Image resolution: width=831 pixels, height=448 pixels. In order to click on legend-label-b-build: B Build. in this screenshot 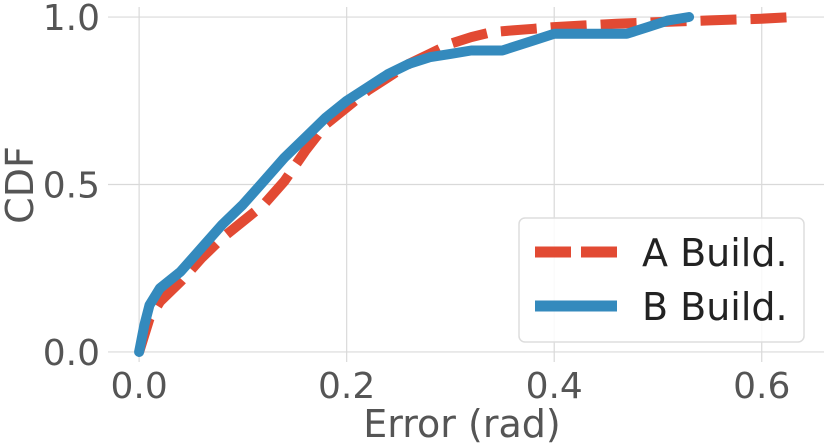, I will do `click(715, 307)`.